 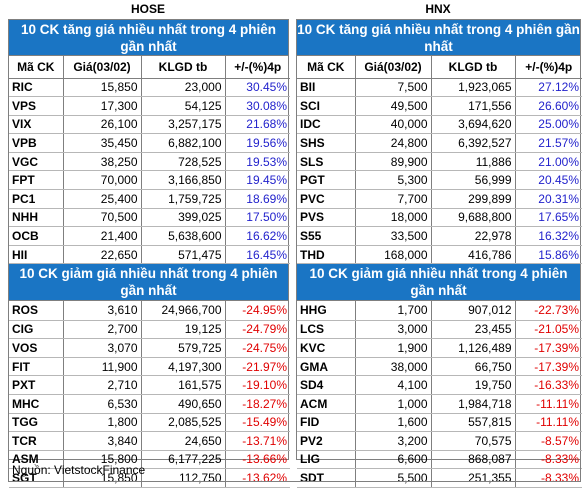 What do you see at coordinates (548, 367) in the screenshot?
I see `change-cell: -17.39%` at bounding box center [548, 367].